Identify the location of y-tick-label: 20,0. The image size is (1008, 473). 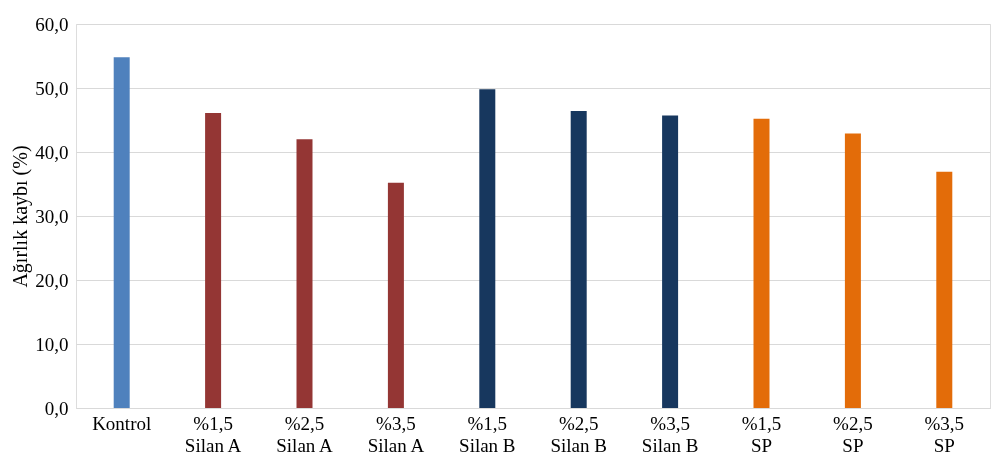
(52, 280).